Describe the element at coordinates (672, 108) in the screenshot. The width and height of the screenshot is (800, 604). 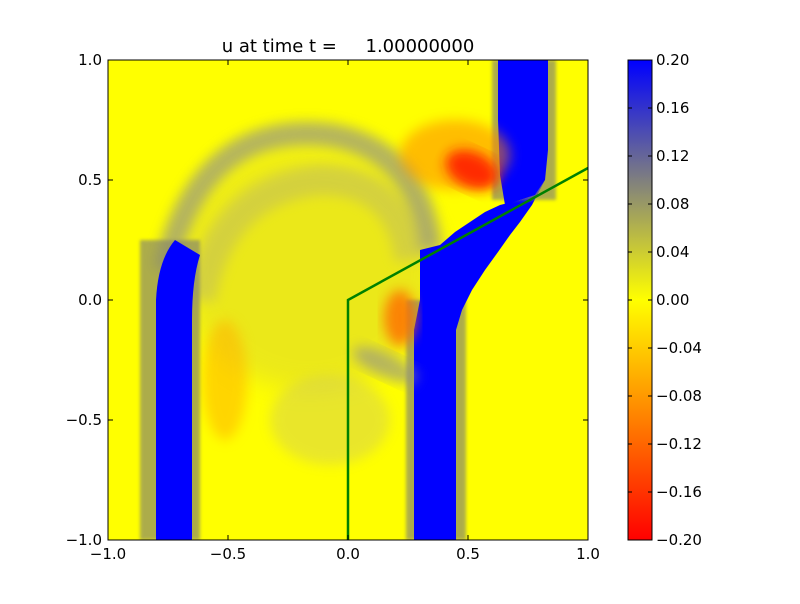
I see `colorbar-tick-label: 0.16` at that location.